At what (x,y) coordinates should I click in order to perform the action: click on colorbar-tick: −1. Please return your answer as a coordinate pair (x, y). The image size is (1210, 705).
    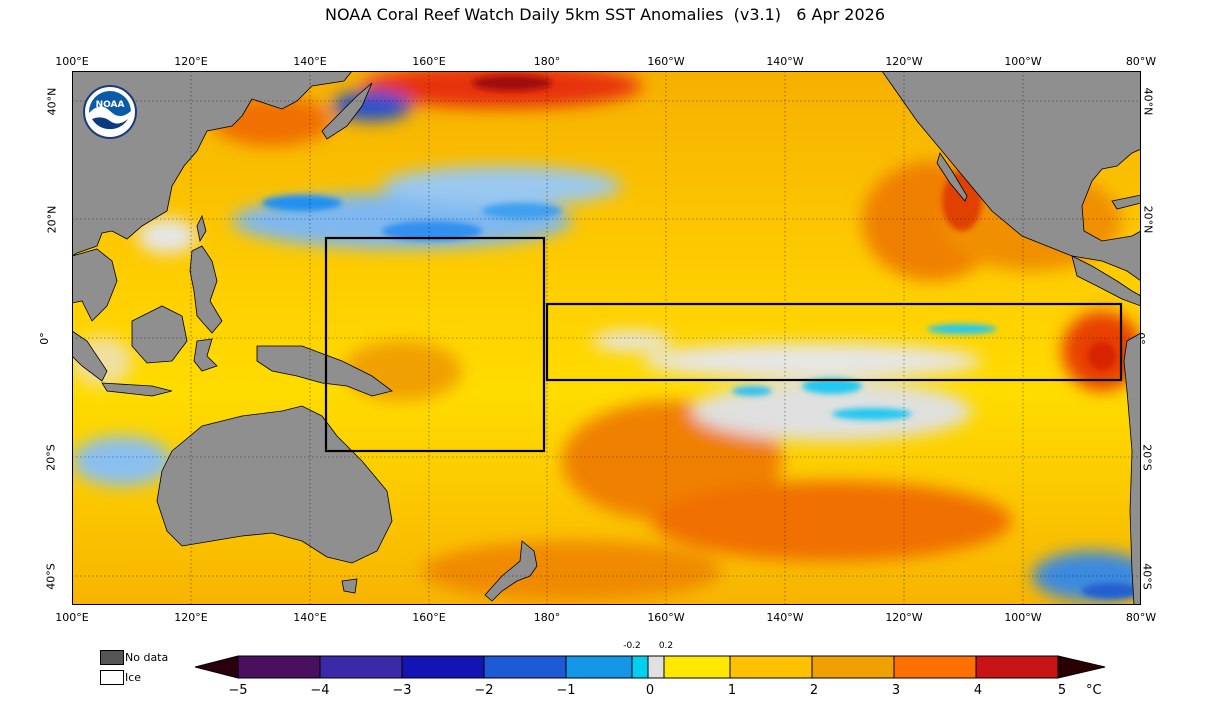
    Looking at the image, I should click on (566, 690).